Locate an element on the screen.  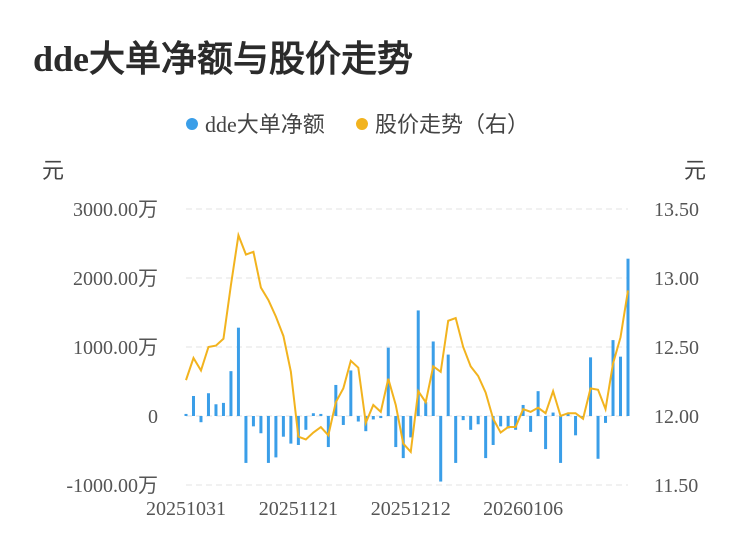
legend-marker-dde is located at coordinates (192, 124).